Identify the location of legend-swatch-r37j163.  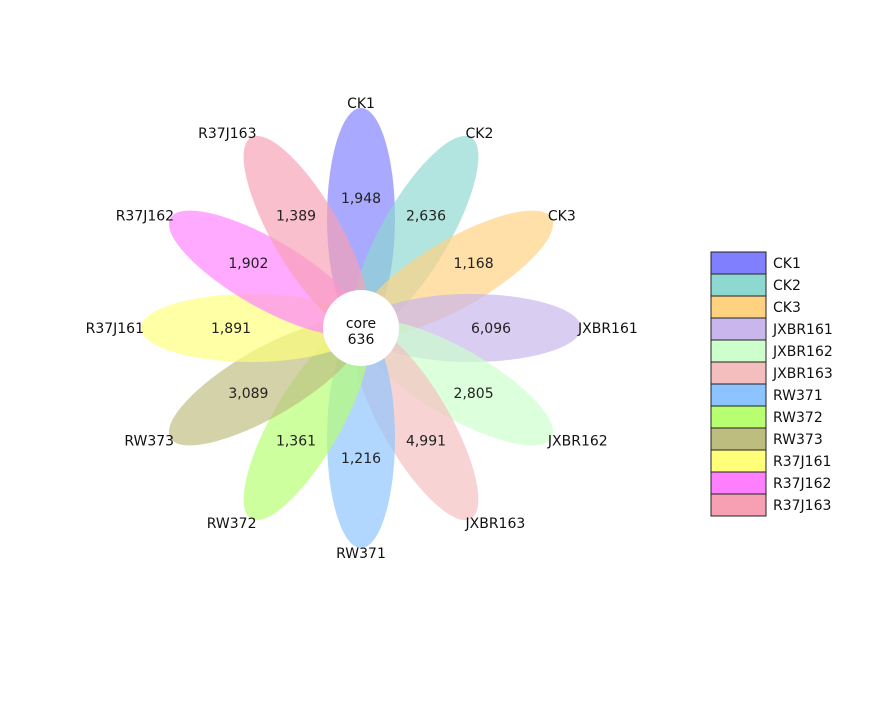
(738, 505).